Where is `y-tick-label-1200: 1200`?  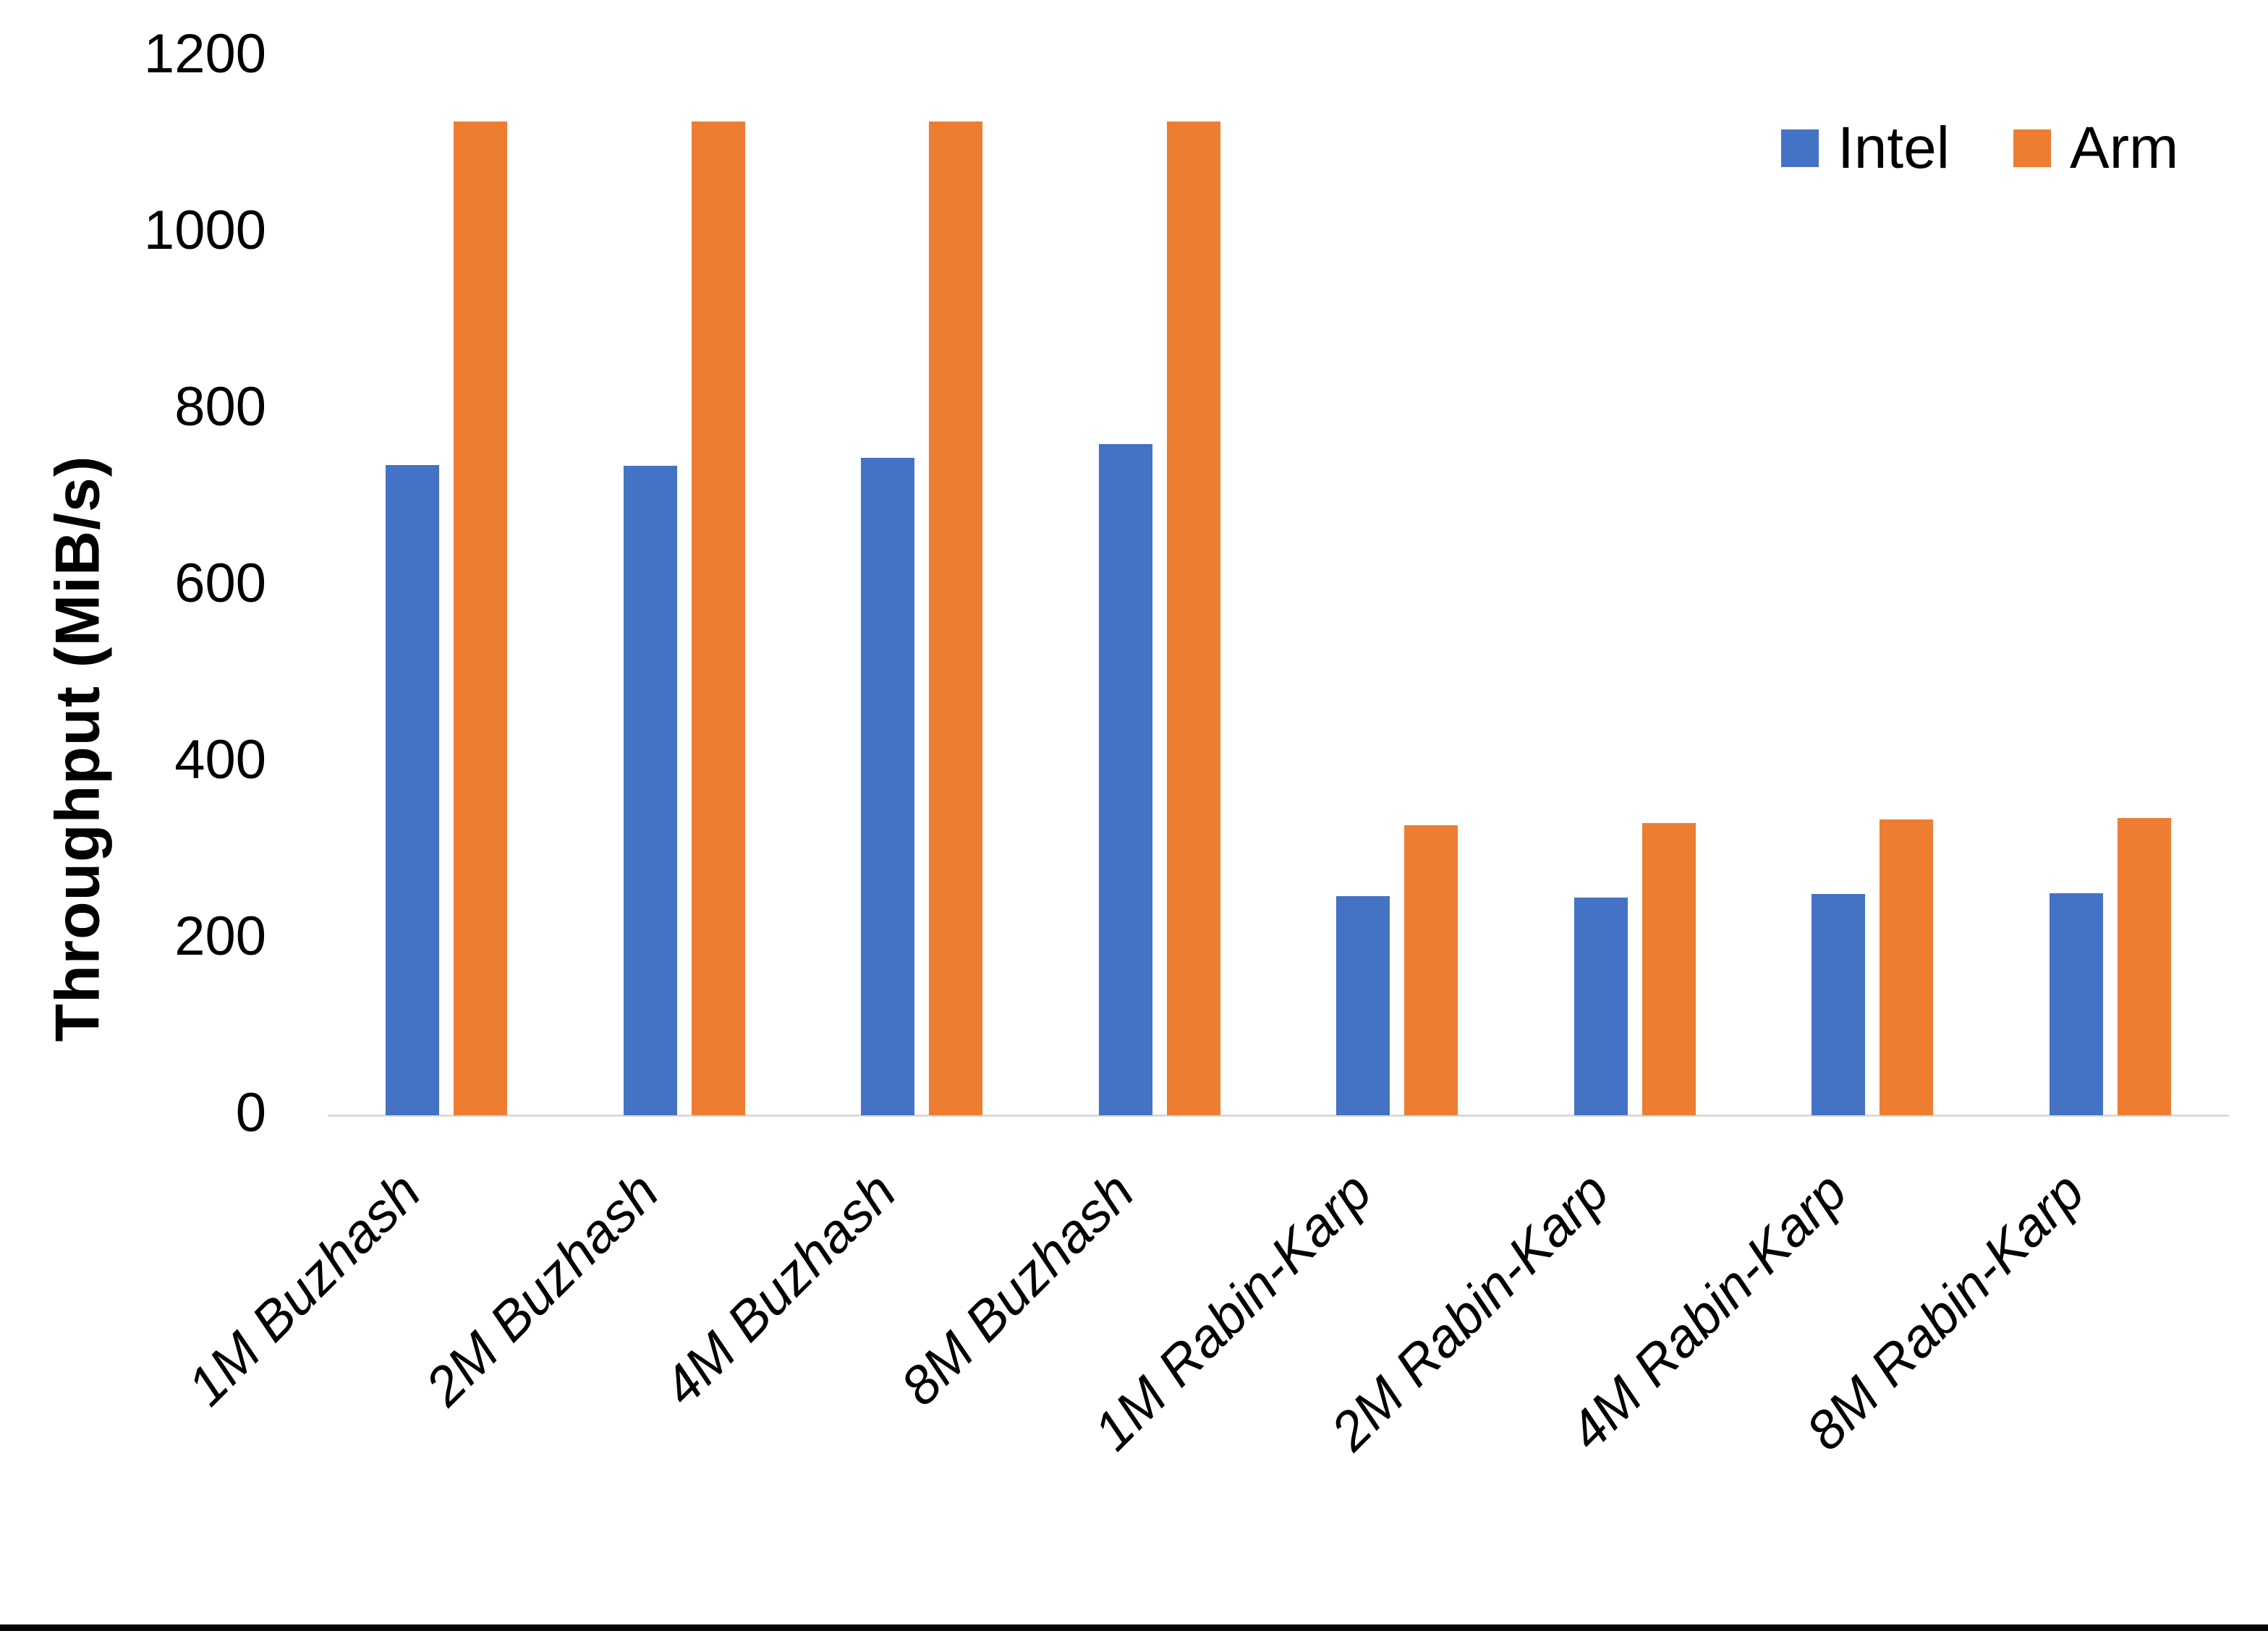
y-tick-label-1200: 1200 is located at coordinates (204, 54).